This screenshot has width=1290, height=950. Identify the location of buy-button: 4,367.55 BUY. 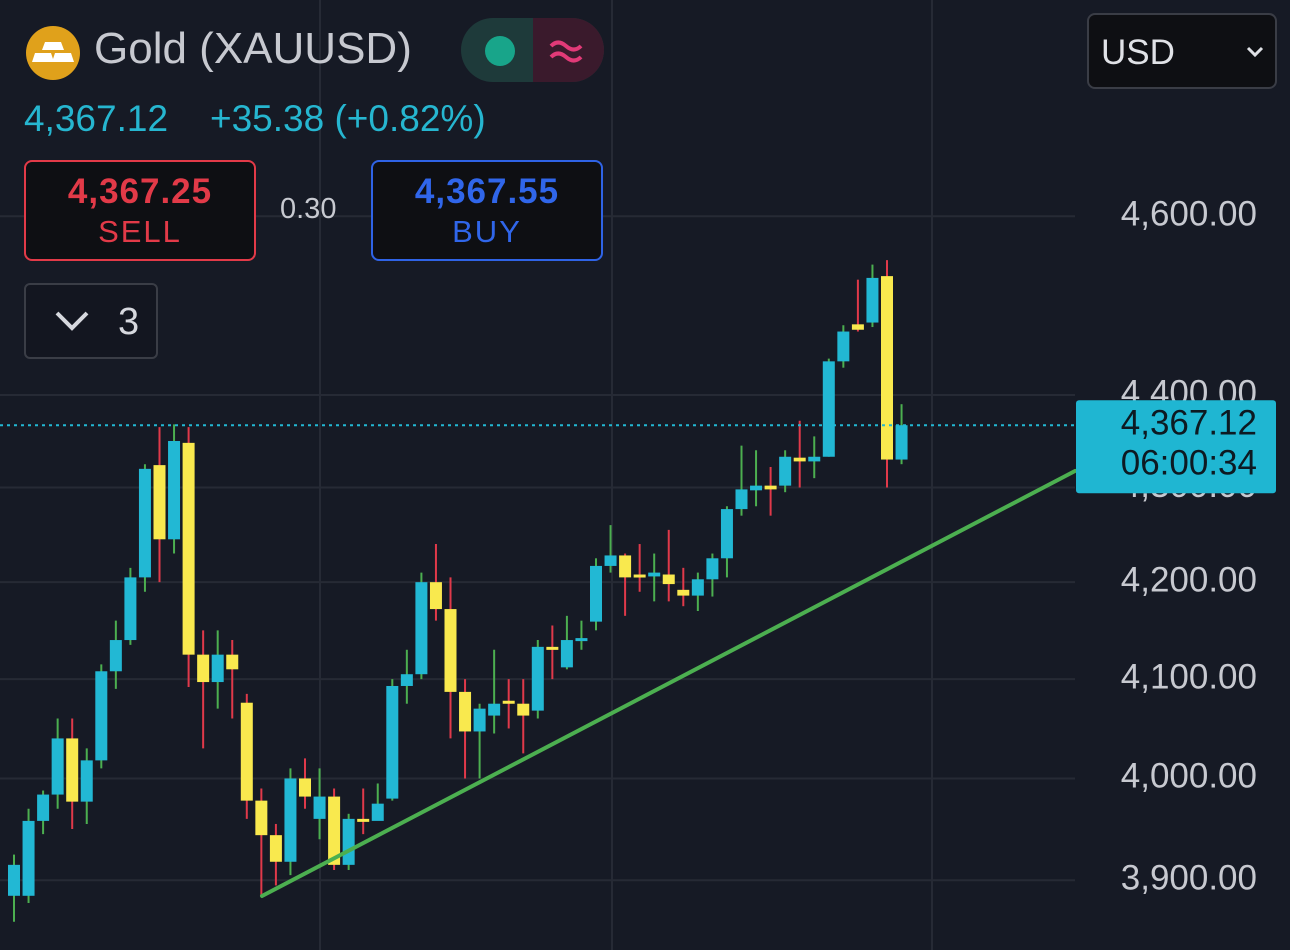
(487, 210).